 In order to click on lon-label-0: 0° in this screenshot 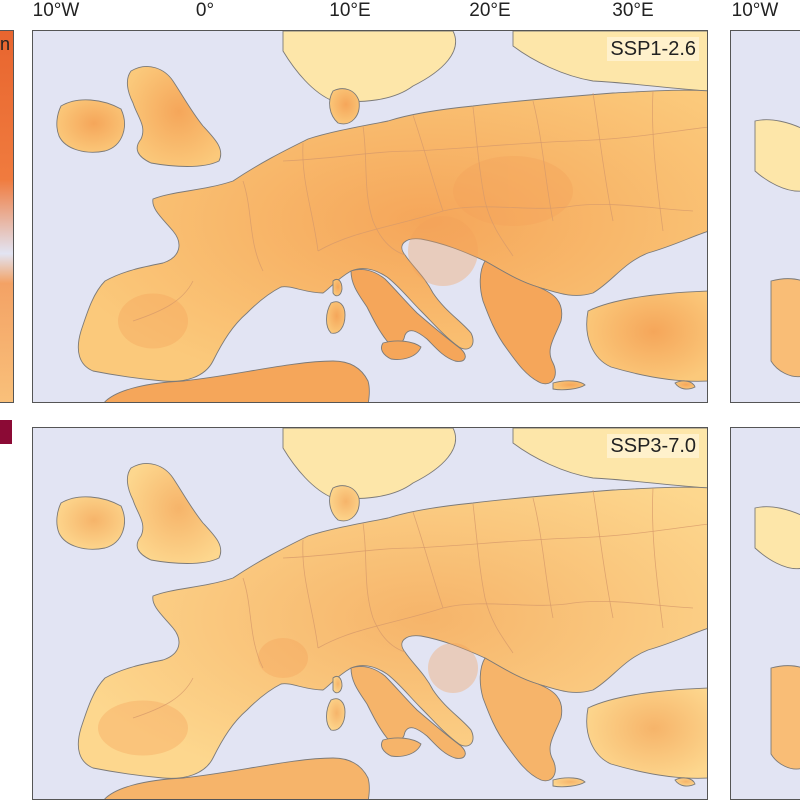, I will do `click(205, 10)`.